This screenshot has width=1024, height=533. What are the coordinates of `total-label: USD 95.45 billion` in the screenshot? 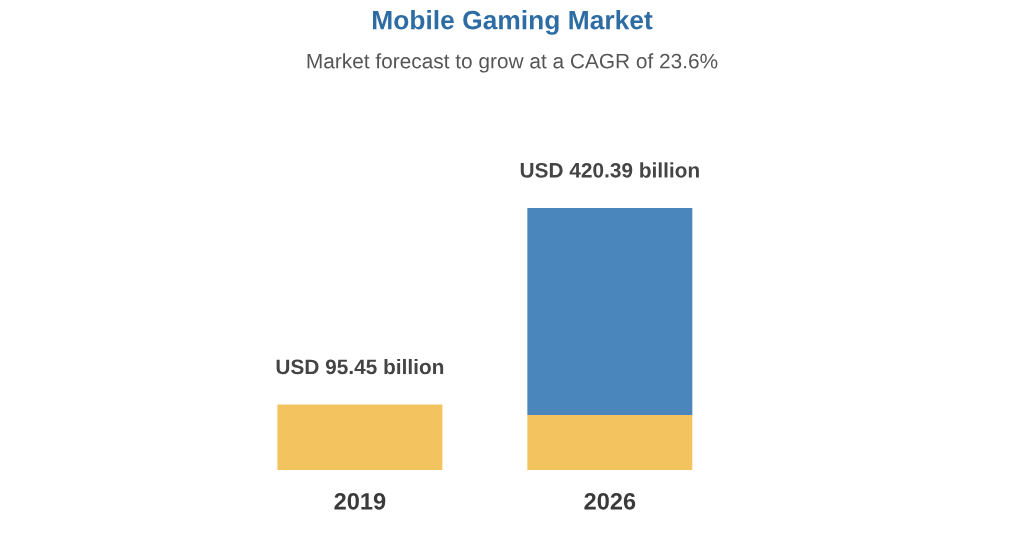 It's located at (360, 366).